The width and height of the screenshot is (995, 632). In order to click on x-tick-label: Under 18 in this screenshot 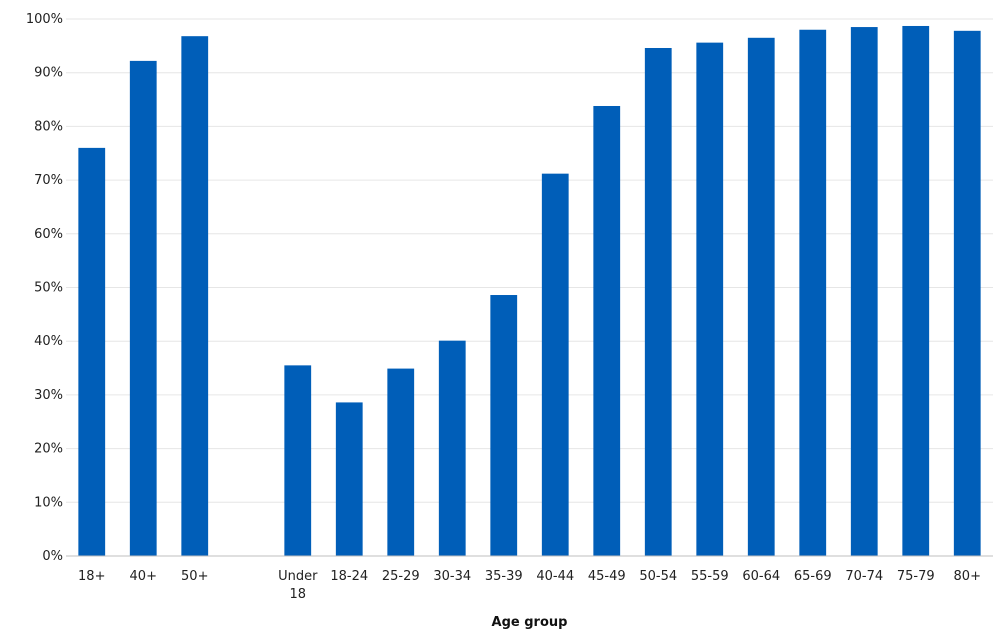, I will do `click(298, 585)`.